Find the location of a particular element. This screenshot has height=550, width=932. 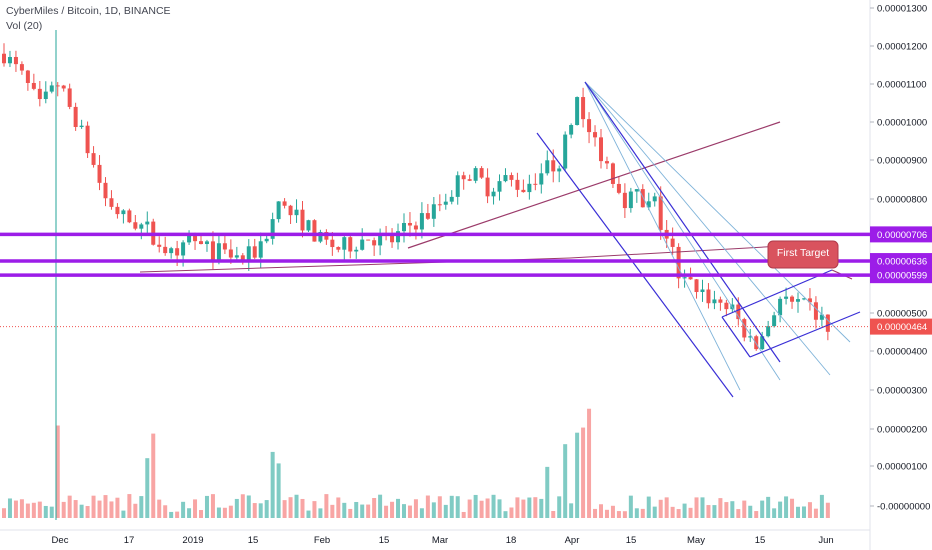

current-price-label: 0.00000464 is located at coordinates (902, 327).